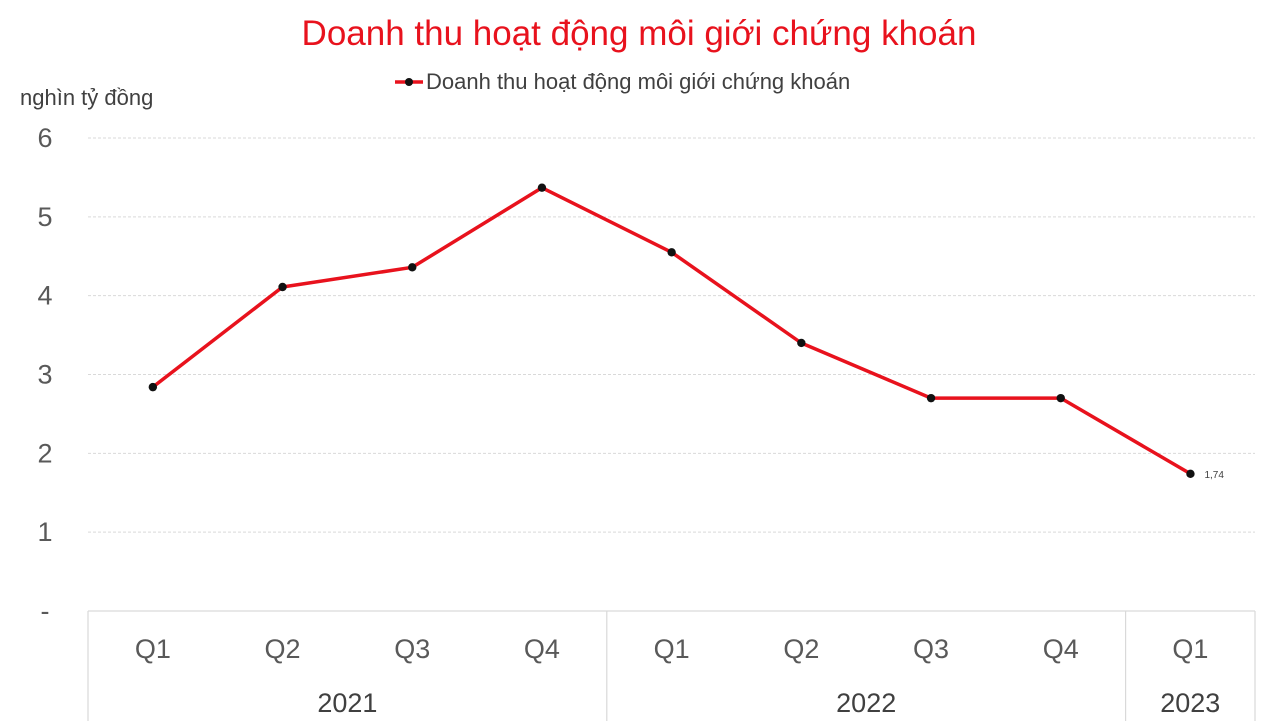 The image size is (1280, 721). I want to click on x-axis, so click(671, 665).